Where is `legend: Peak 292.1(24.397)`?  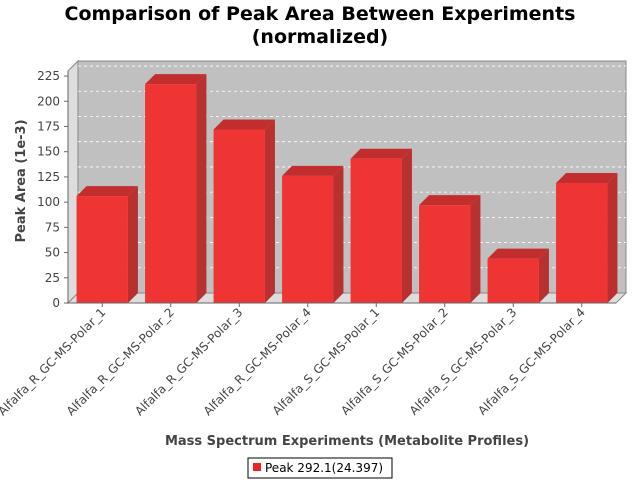
legend: Peak 292.1(24.397) is located at coordinates (320, 468).